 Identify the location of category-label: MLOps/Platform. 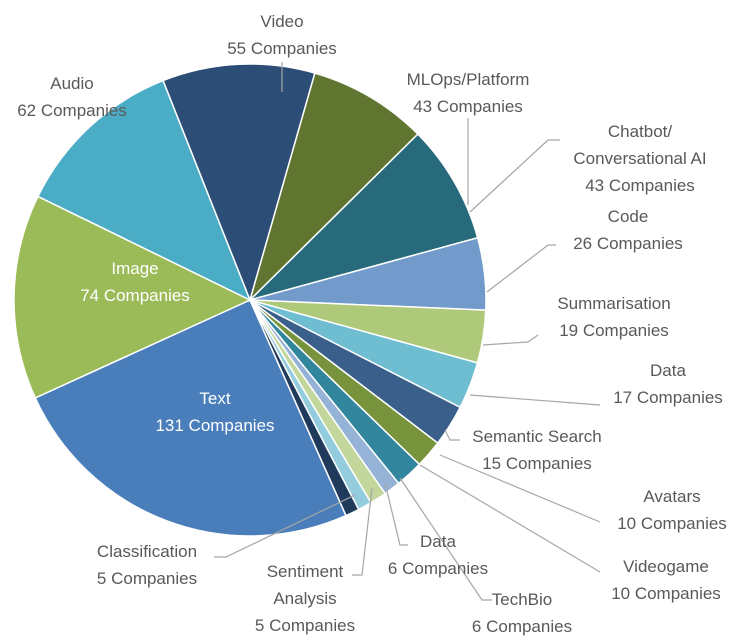
(468, 79).